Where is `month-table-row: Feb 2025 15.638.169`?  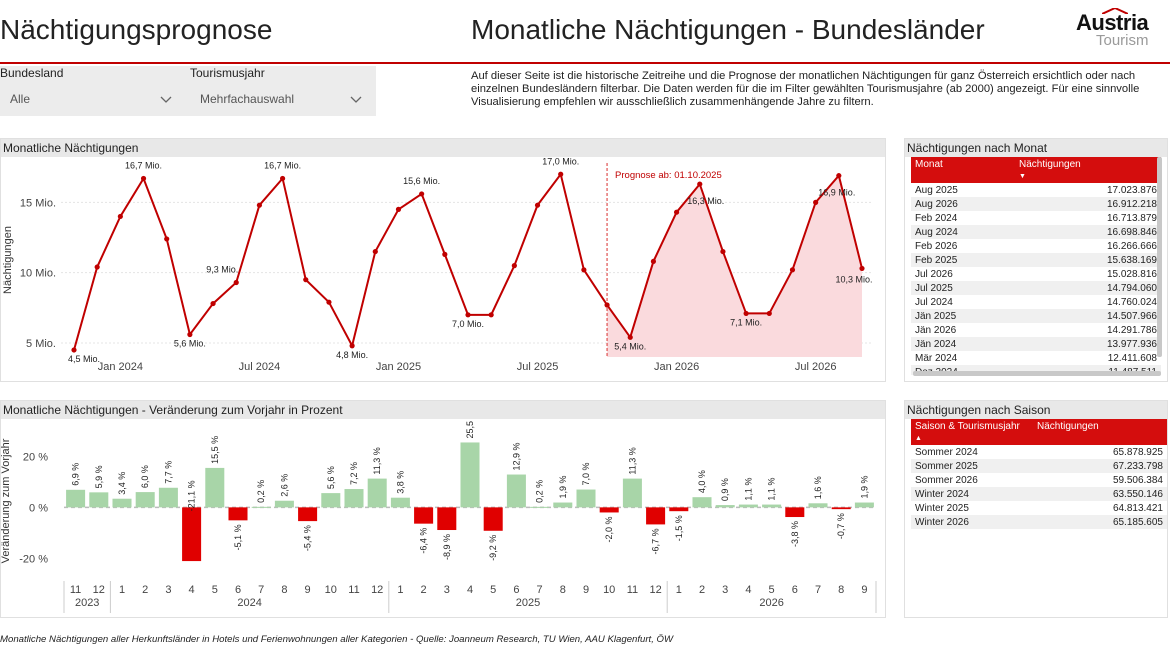 month-table-row: Feb 2025 15.638.169 is located at coordinates (1036, 260).